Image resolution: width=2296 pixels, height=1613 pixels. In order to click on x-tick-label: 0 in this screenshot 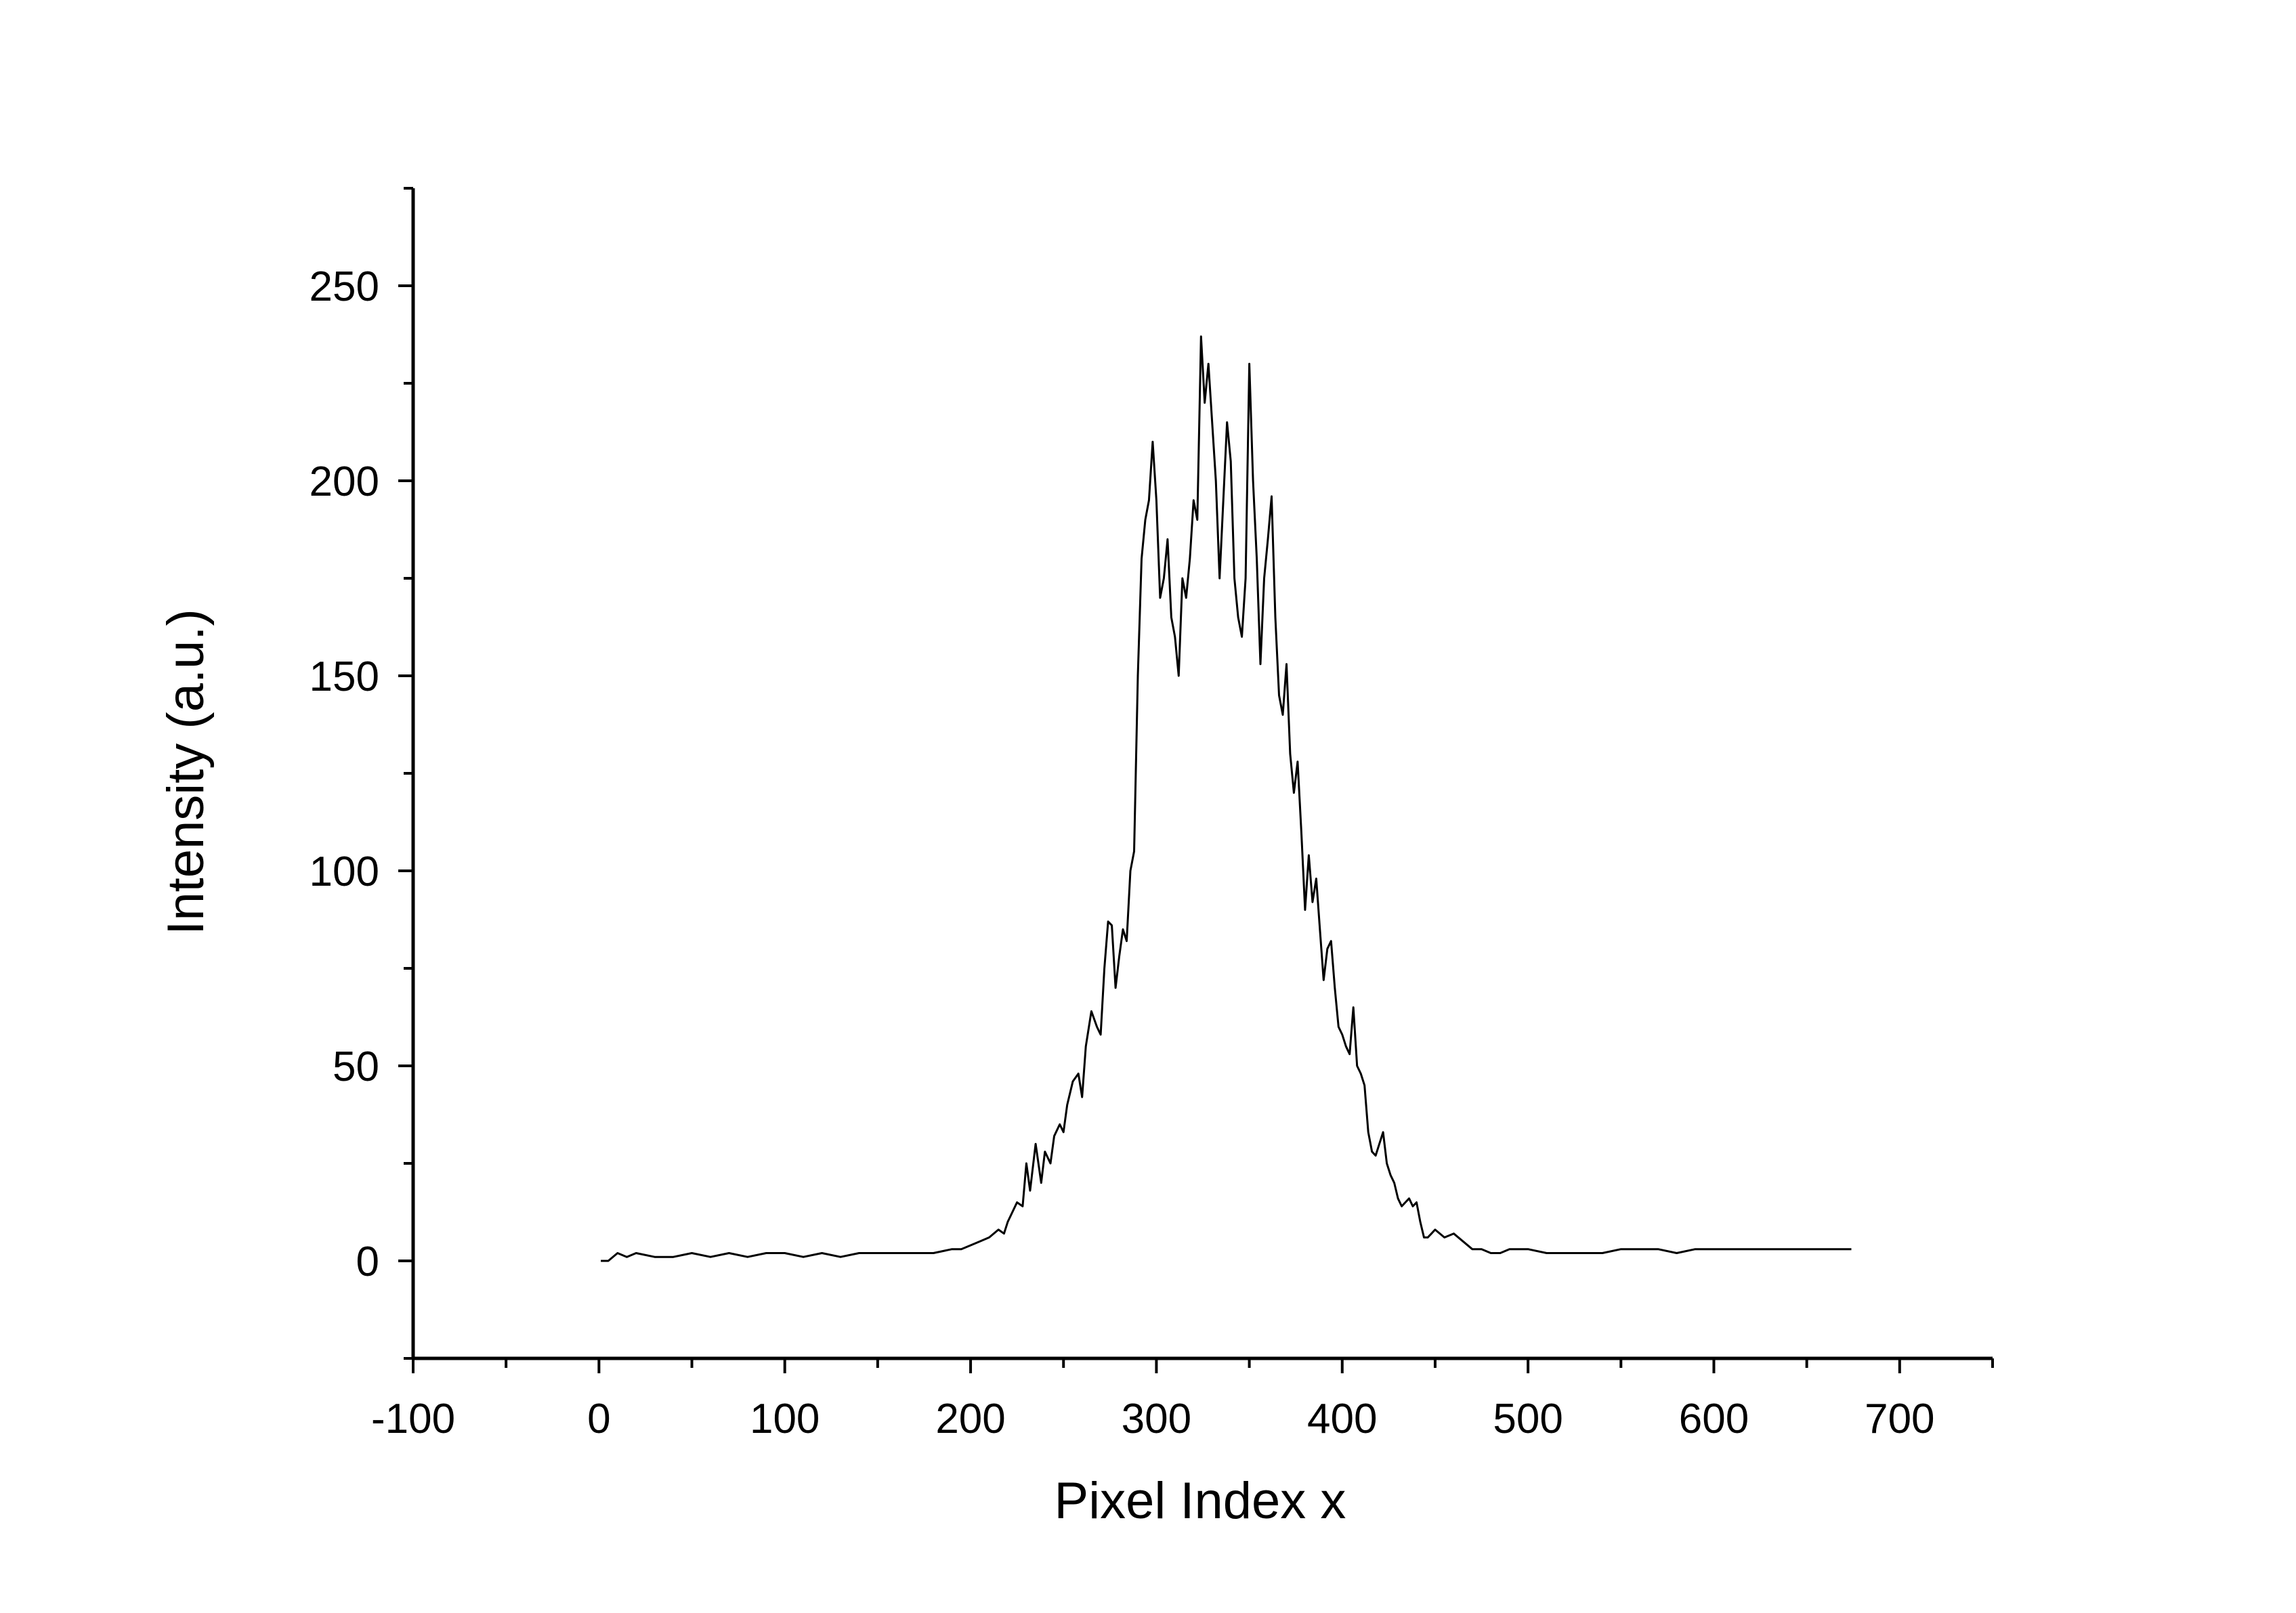, I will do `click(598, 1419)`.